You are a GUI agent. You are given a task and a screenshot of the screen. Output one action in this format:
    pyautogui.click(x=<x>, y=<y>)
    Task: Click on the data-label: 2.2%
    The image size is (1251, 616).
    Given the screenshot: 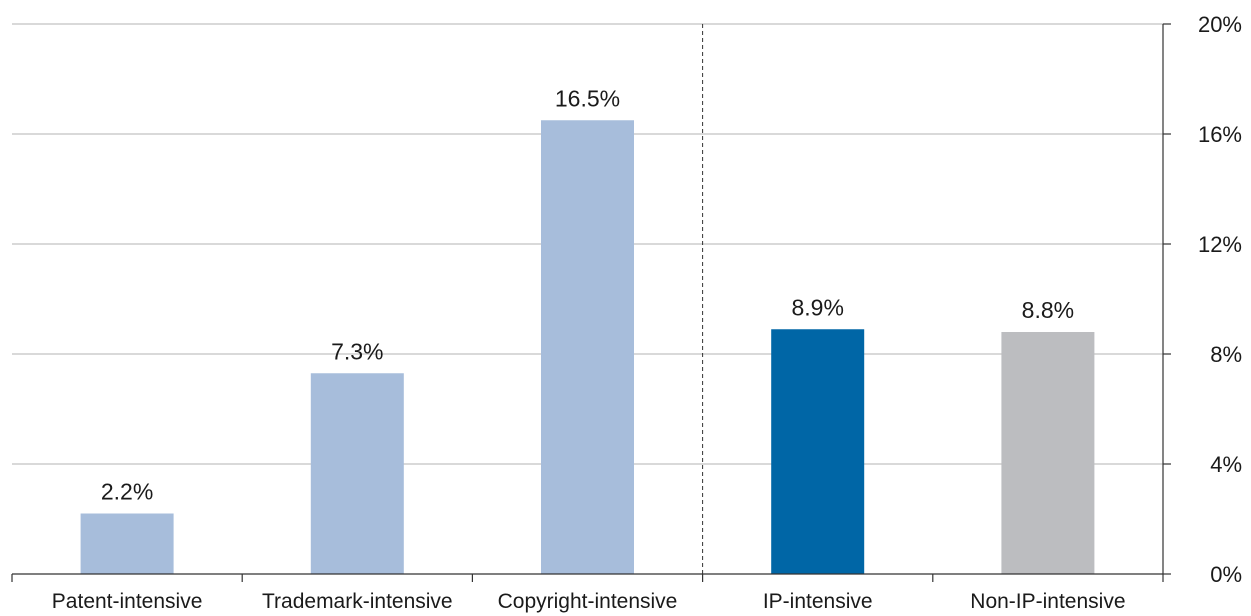 What is the action you would take?
    pyautogui.click(x=127, y=492)
    